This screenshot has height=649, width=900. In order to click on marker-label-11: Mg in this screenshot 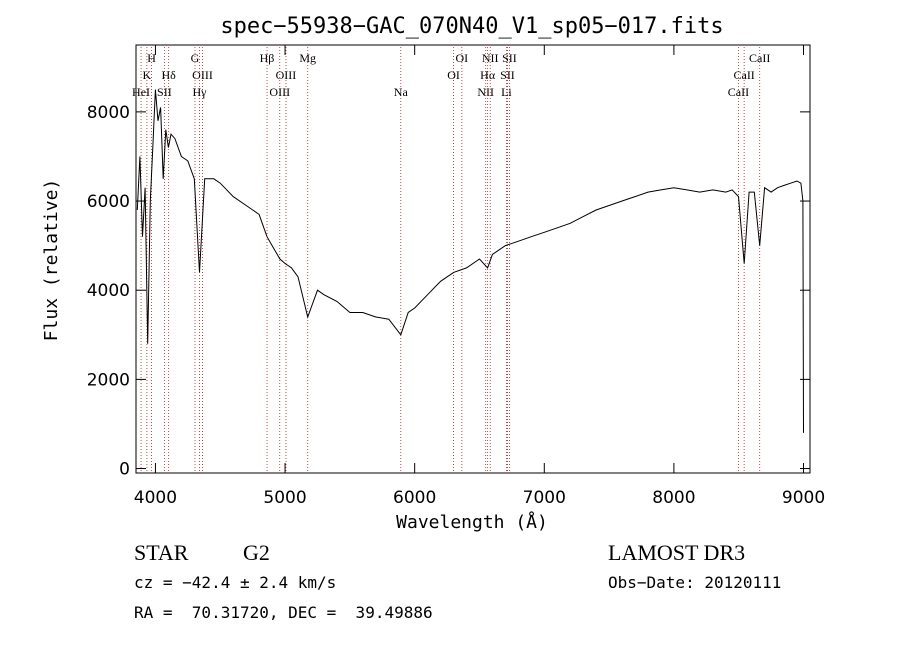, I will do `click(307, 58)`.